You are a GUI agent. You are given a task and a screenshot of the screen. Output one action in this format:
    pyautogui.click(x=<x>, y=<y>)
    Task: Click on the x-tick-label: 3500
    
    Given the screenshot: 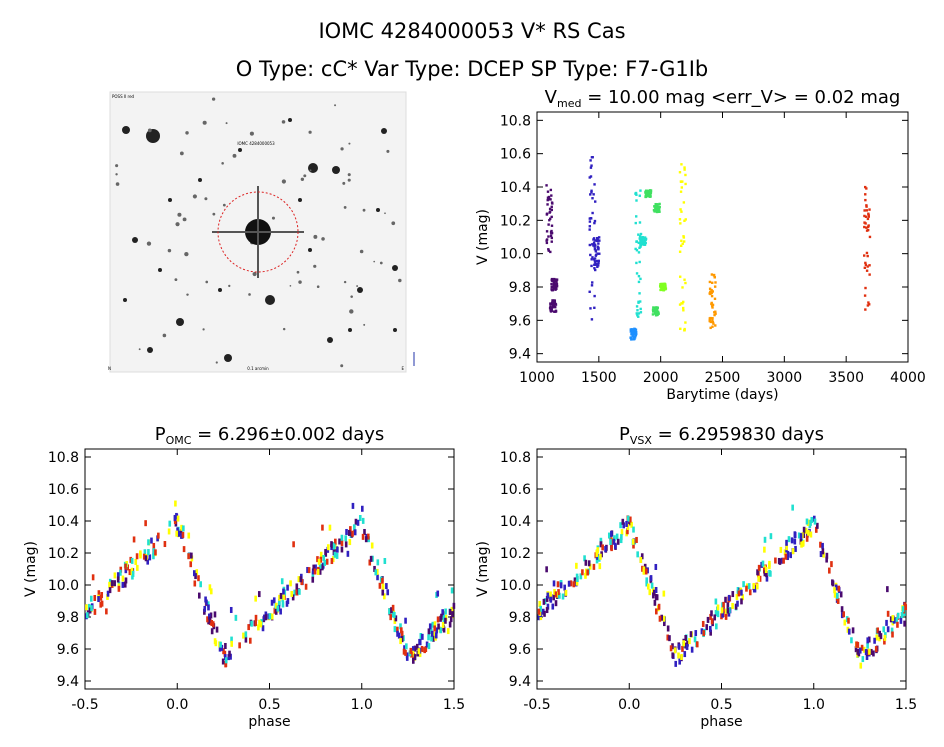 What is the action you would take?
    pyautogui.click(x=846, y=378)
    